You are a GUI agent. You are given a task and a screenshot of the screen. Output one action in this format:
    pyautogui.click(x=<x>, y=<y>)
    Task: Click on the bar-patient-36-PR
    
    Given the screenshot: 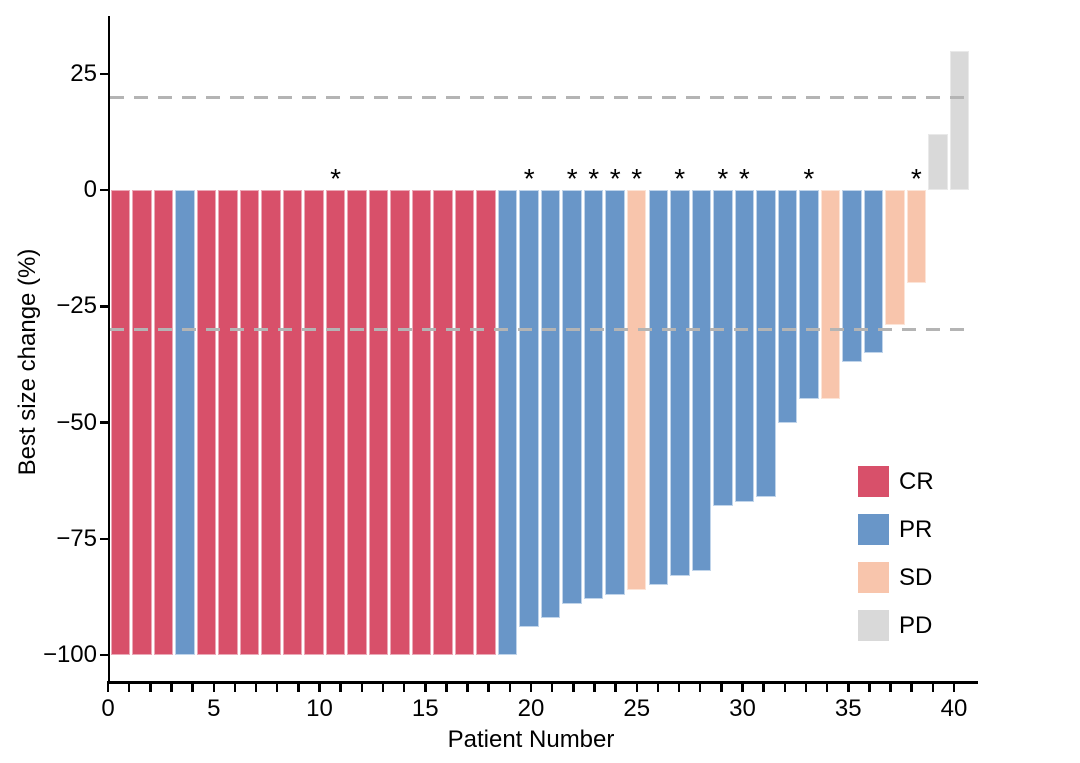 What is the action you would take?
    pyautogui.click(x=873, y=271)
    